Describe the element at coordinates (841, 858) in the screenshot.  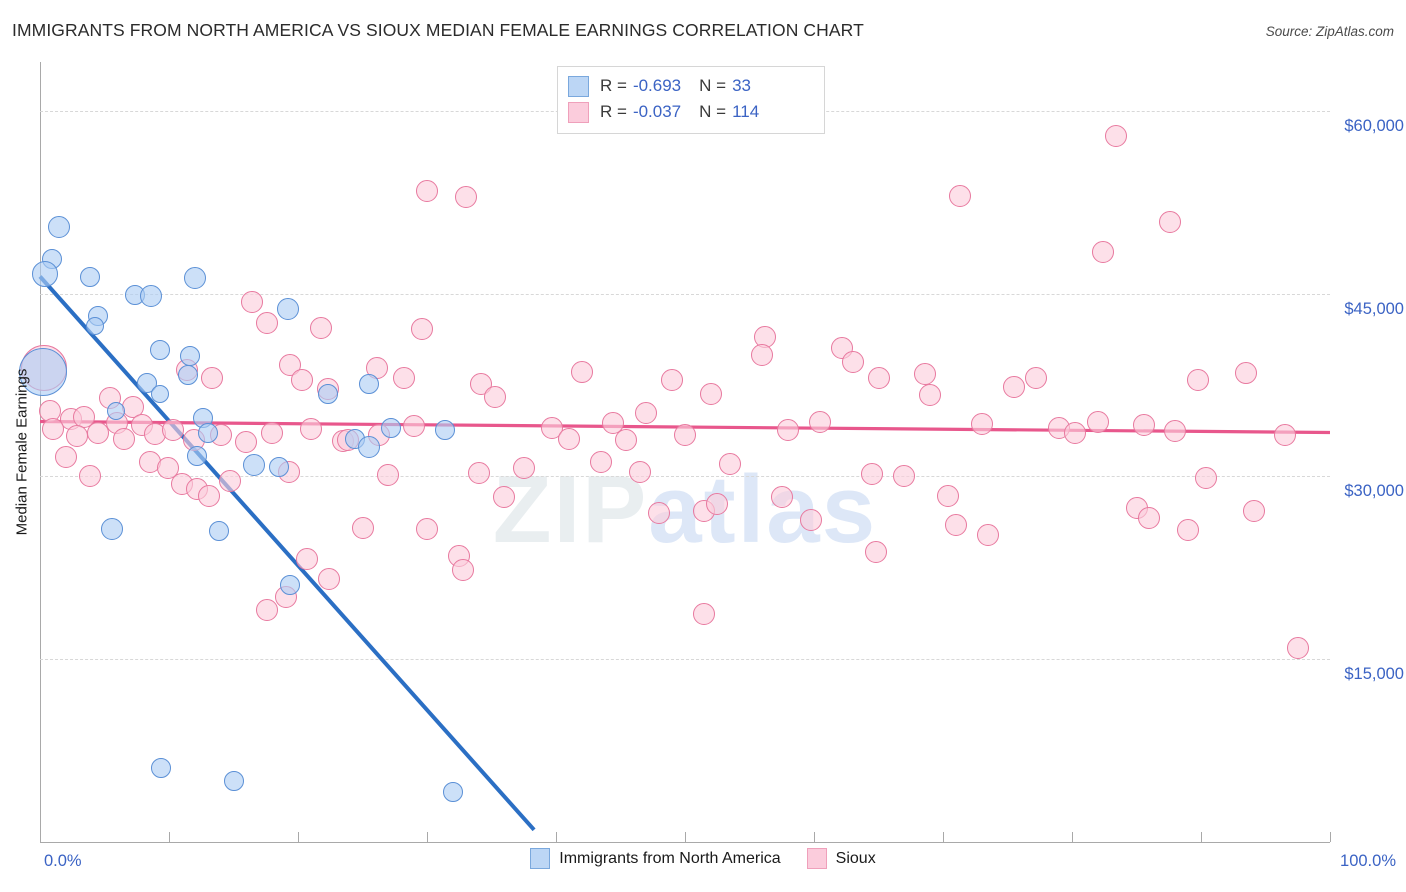
I see `legend-item-sioux: Sioux` at that location.